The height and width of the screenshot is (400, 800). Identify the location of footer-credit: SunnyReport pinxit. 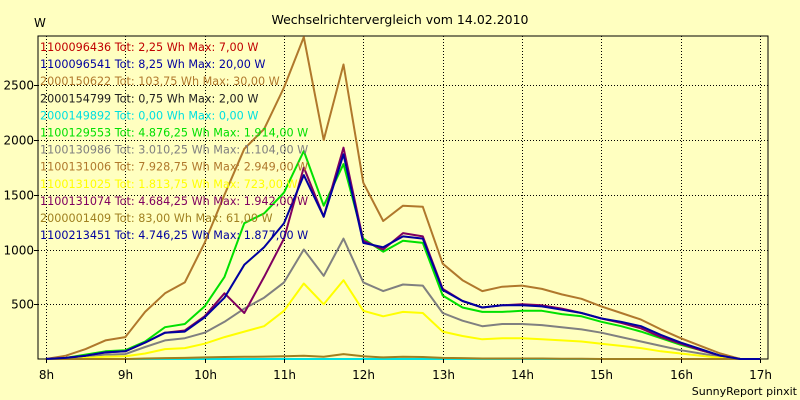
(745, 391).